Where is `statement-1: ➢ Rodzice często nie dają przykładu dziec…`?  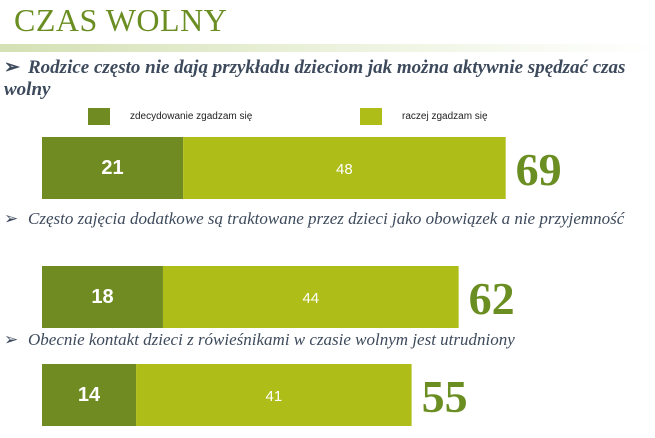 statement-1: ➢ Rodzice często nie dają przykładu dziec… is located at coordinates (324, 79).